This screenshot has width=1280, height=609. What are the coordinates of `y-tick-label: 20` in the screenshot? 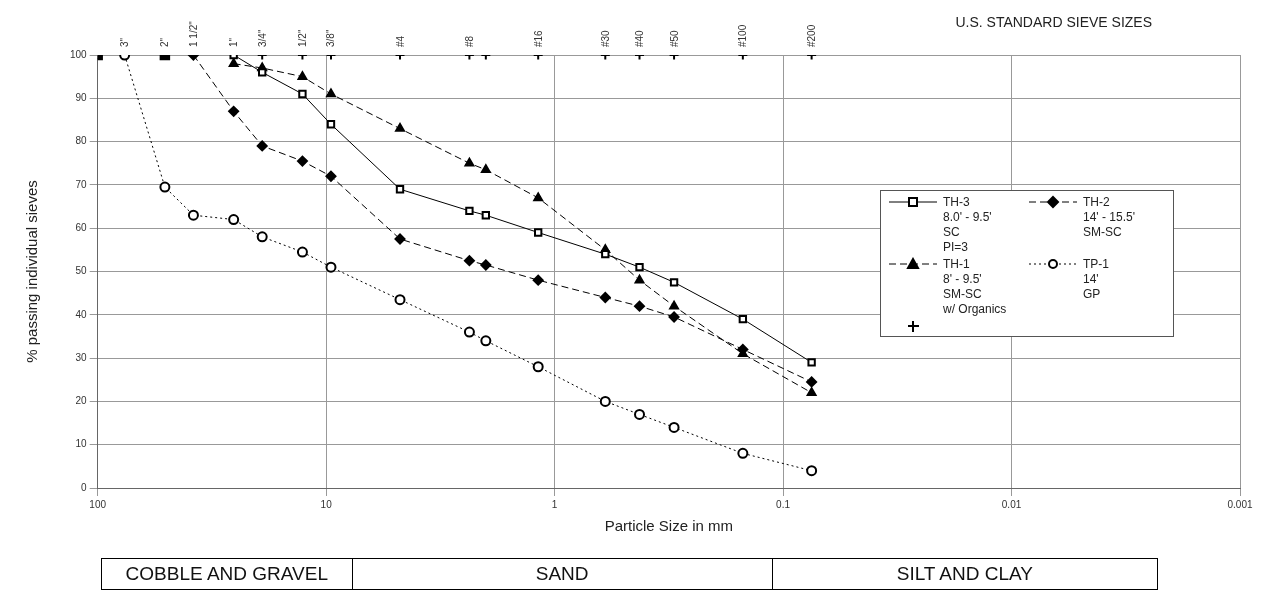 It's located at (81, 401).